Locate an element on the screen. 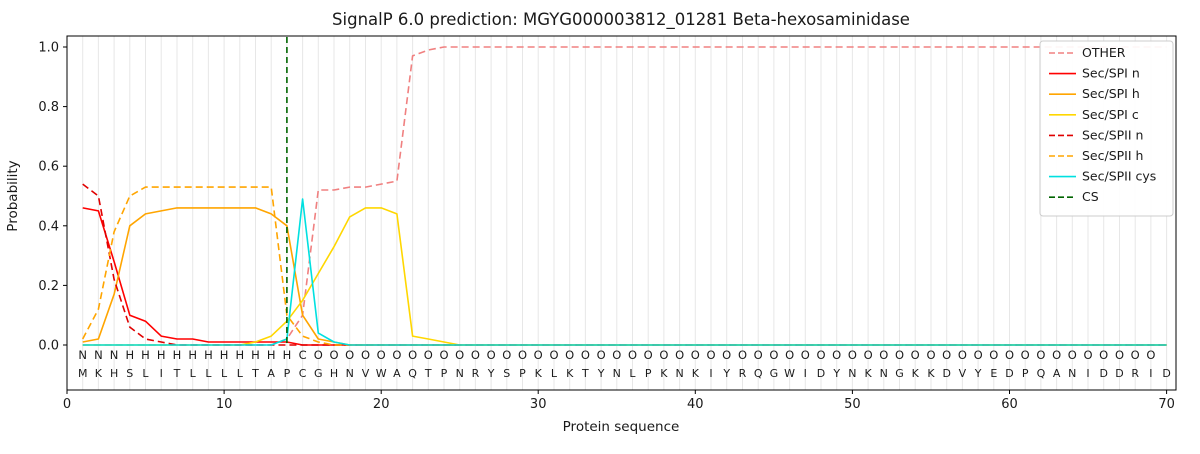 The width and height of the screenshot is (1200, 454). x-tick-label: 30 is located at coordinates (538, 404).